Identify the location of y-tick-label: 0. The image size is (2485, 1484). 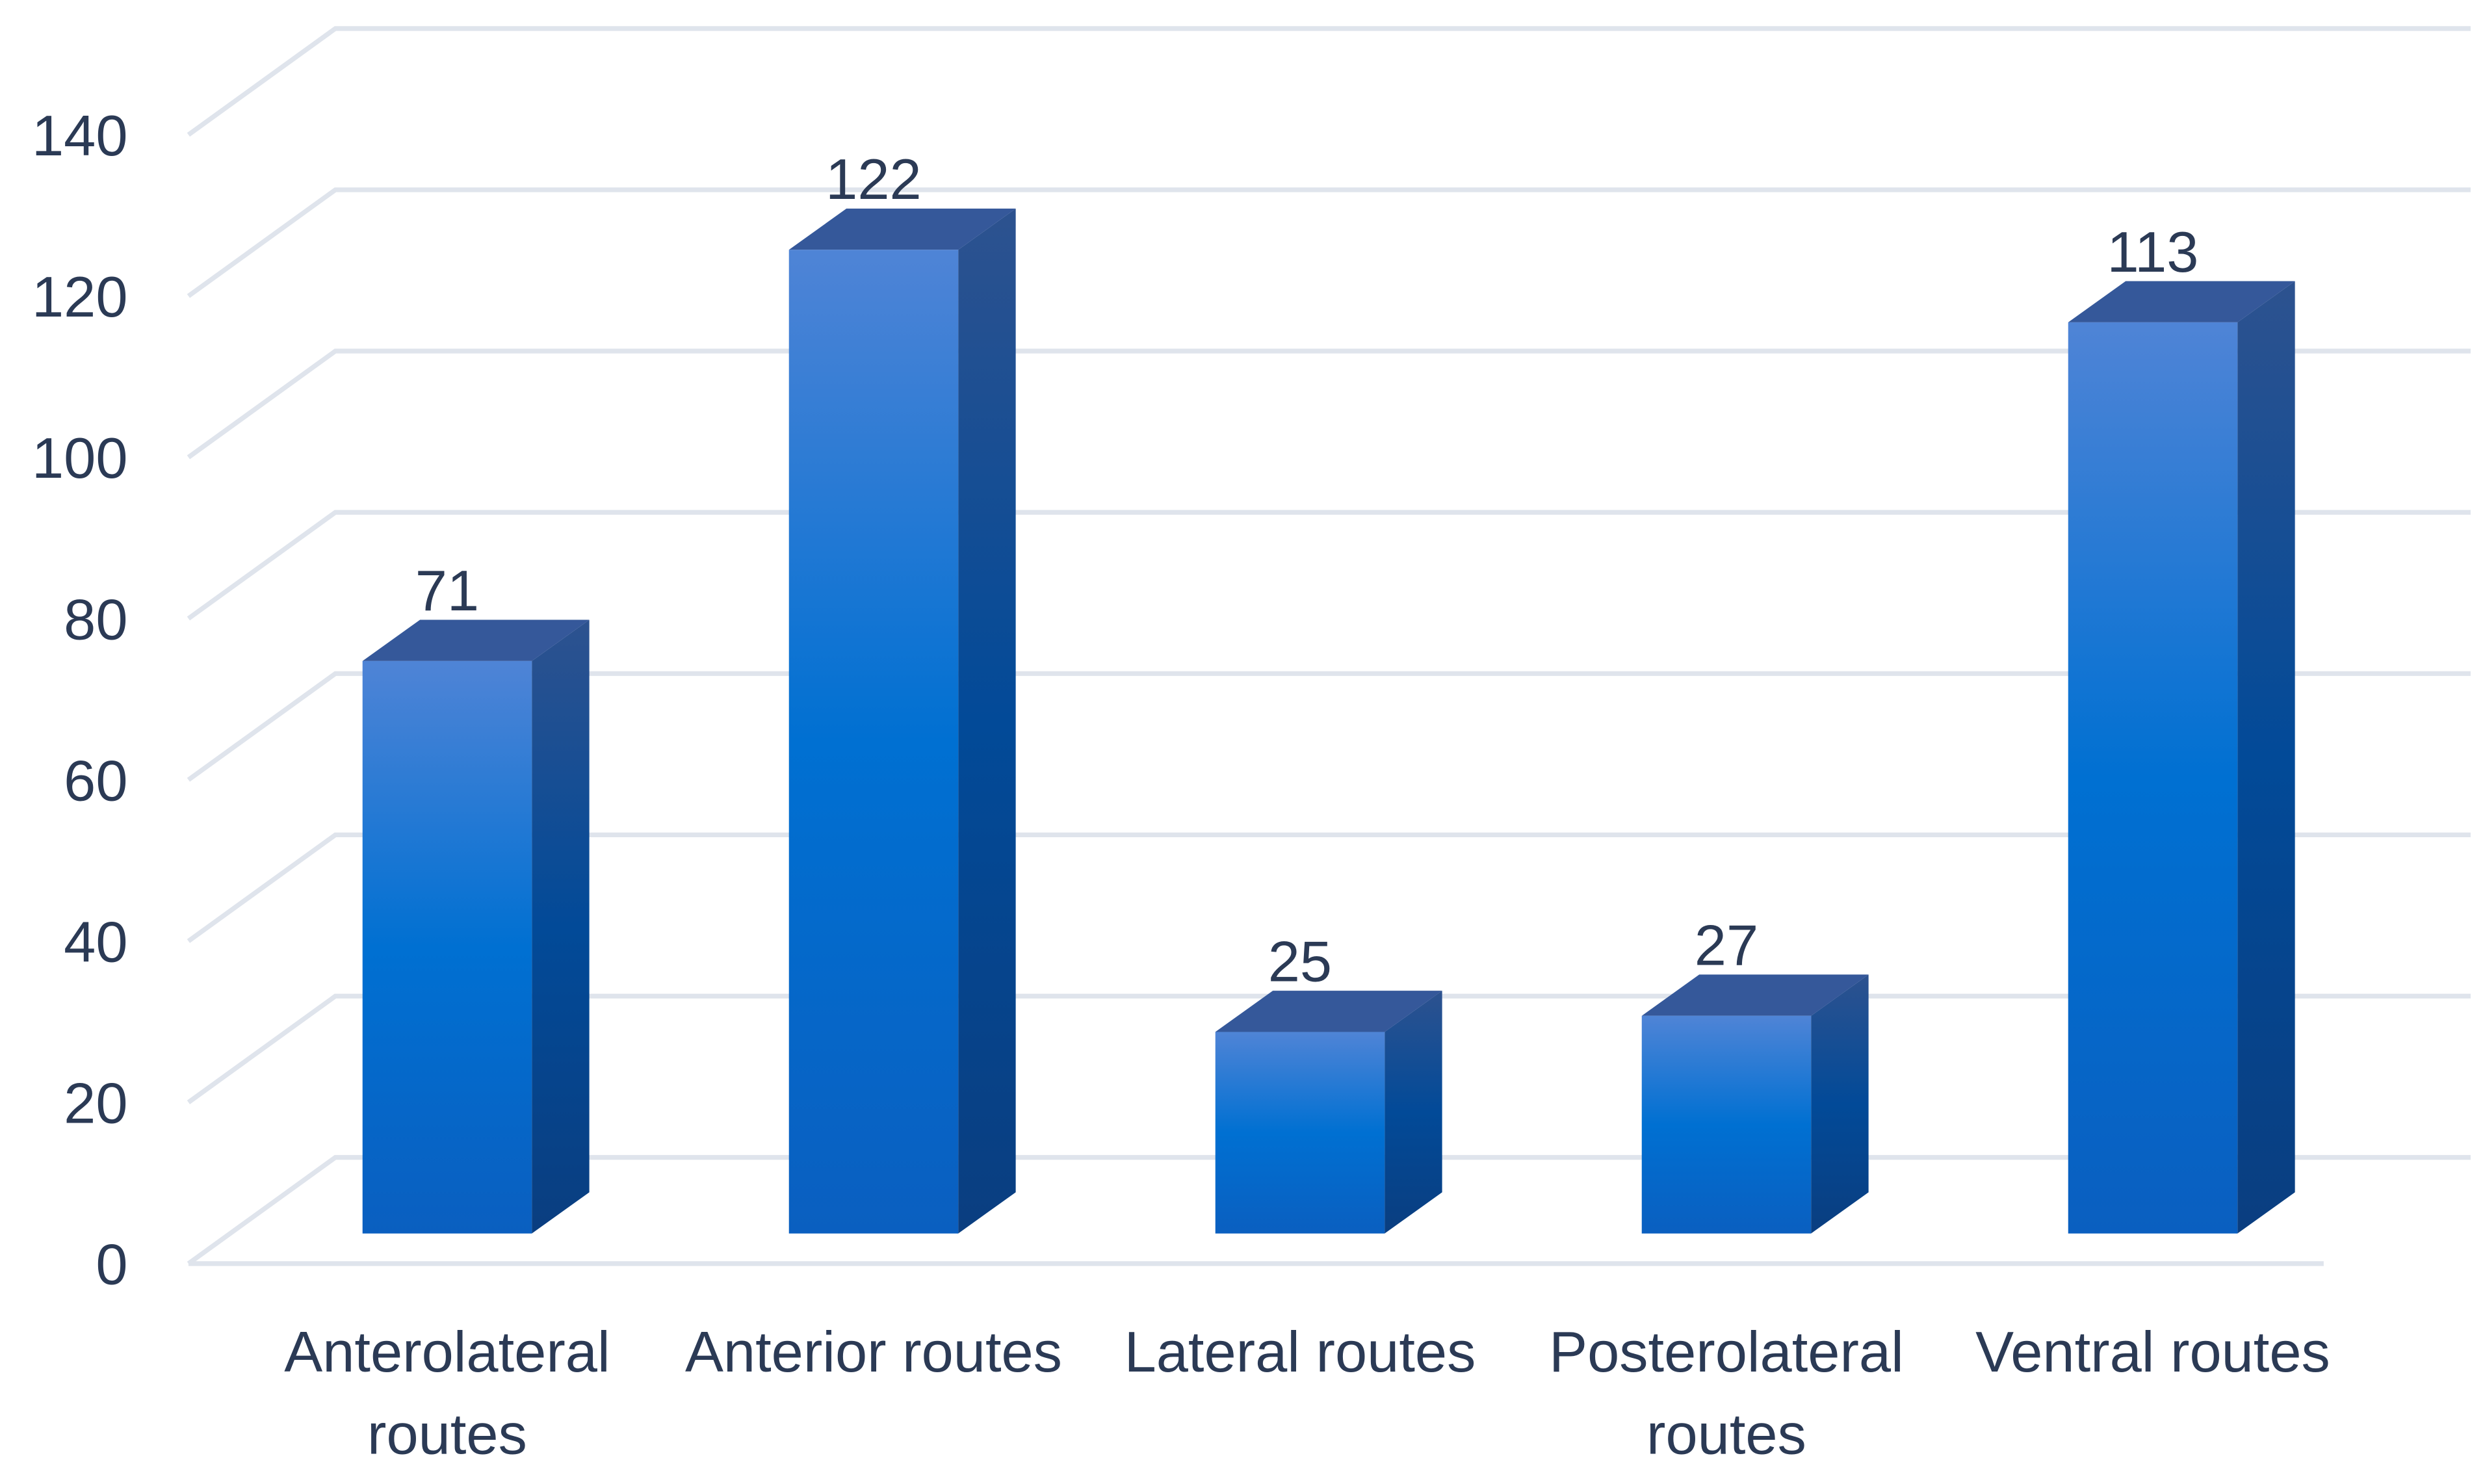
(112, 1264).